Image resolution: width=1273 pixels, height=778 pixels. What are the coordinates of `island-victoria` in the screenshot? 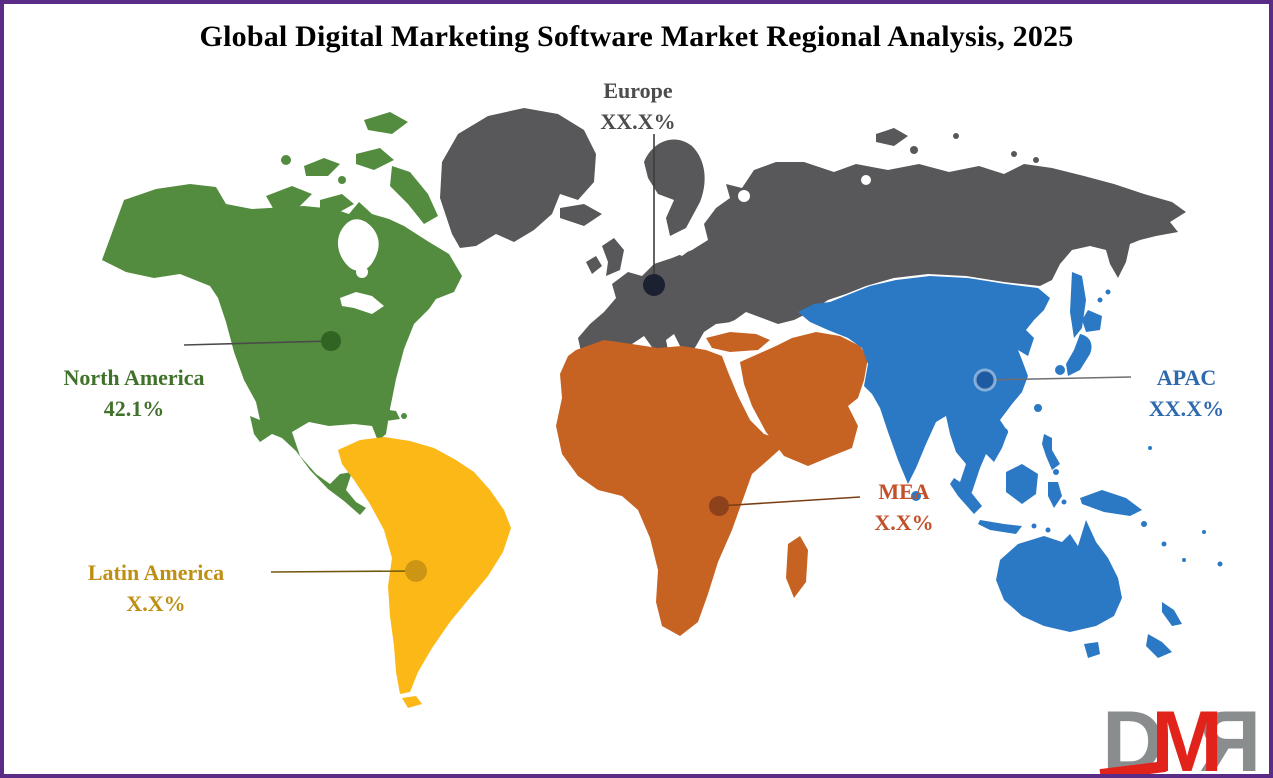 It's located at (289, 198).